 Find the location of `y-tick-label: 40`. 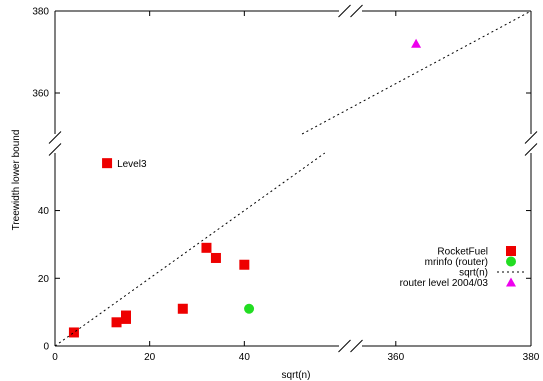

y-tick-label: 40 is located at coordinates (44, 211).